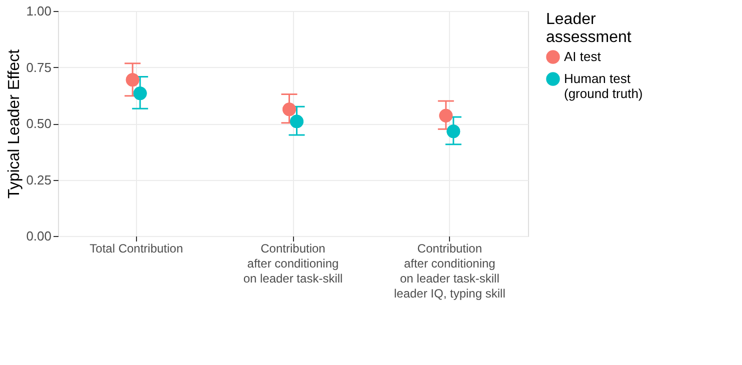 The height and width of the screenshot is (365, 742). What do you see at coordinates (293, 264) in the screenshot?
I see `x-tick-label: Contribution after conditioning on leader task-skill` at bounding box center [293, 264].